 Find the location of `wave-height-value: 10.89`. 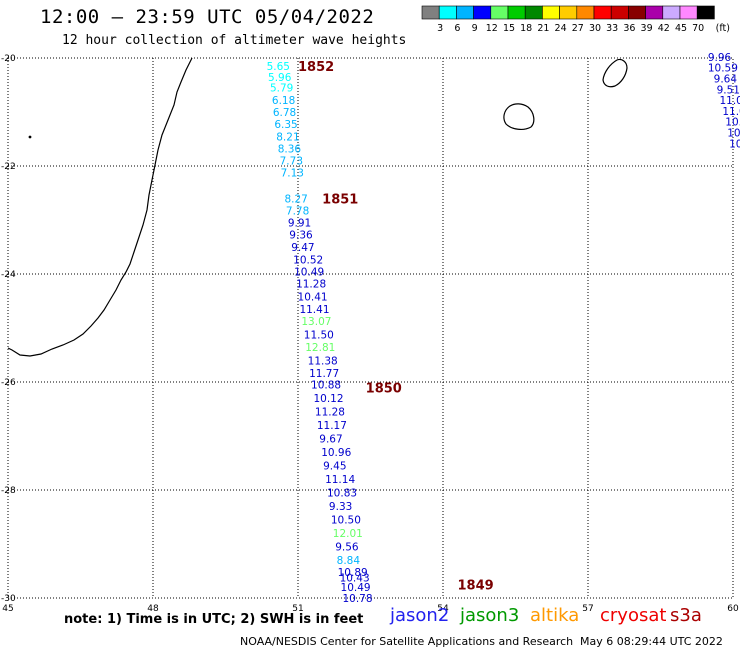

wave-height-value: 10.89 is located at coordinates (353, 573).